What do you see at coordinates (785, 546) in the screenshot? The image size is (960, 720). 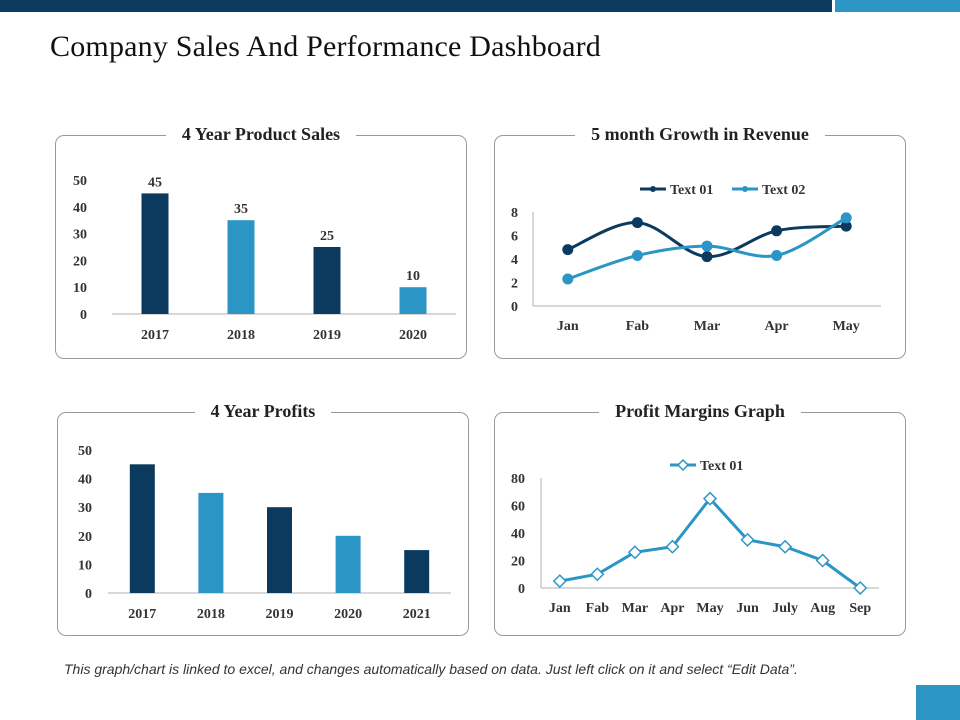 I see `data-point-July` at bounding box center [785, 546].